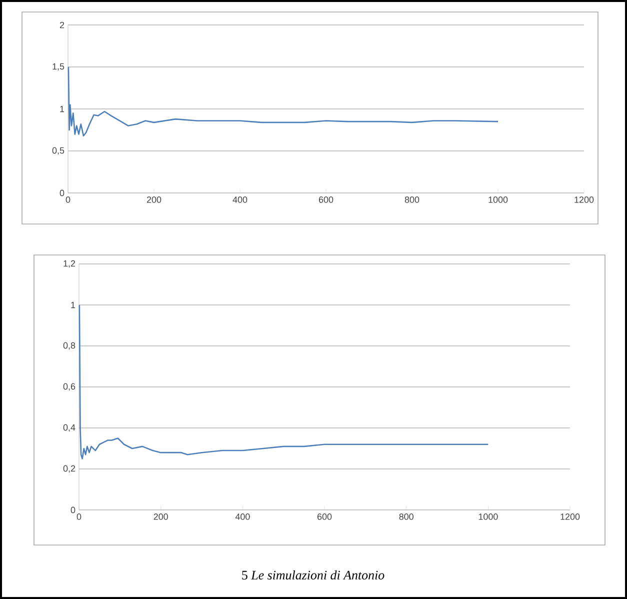  Describe the element at coordinates (69, 387) in the screenshot. I see `y-tick-label: 0,6` at that location.